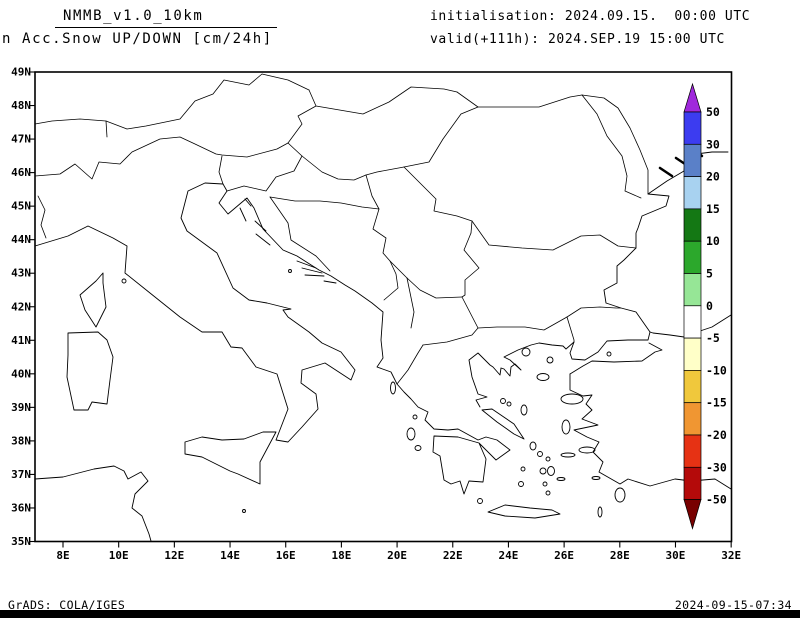  What do you see at coordinates (551, 471) in the screenshot?
I see `island-naxos` at bounding box center [551, 471].